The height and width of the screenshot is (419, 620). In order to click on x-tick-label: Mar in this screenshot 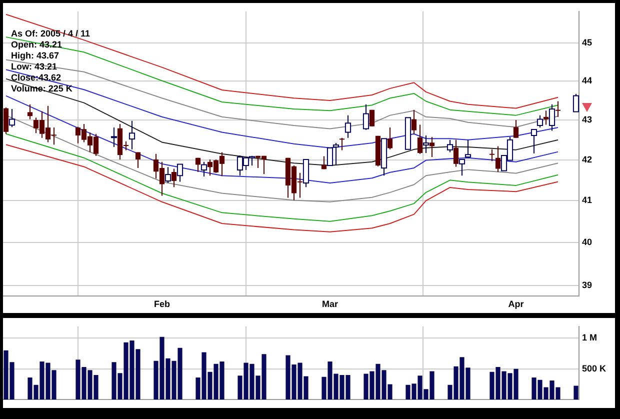, I will do `click(330, 304)`.